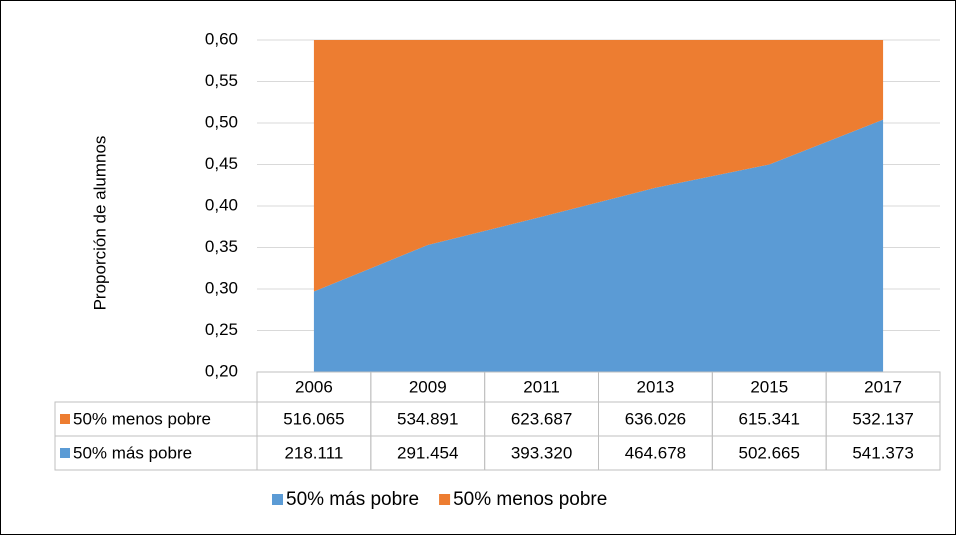  I want to click on y-tick-label: 0,45, so click(221, 163).